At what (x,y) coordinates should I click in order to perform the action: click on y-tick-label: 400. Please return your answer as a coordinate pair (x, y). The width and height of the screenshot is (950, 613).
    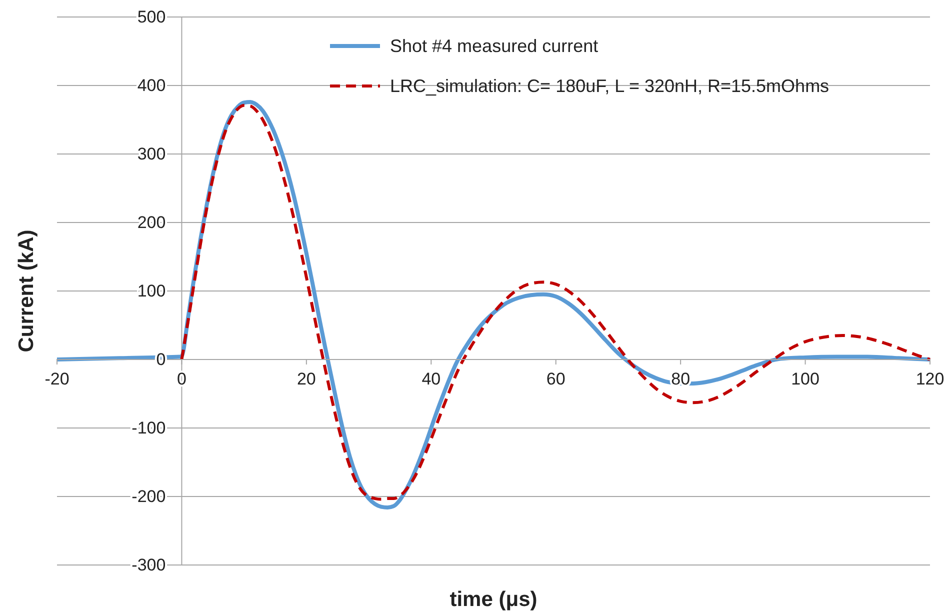
    Looking at the image, I should click on (151, 85).